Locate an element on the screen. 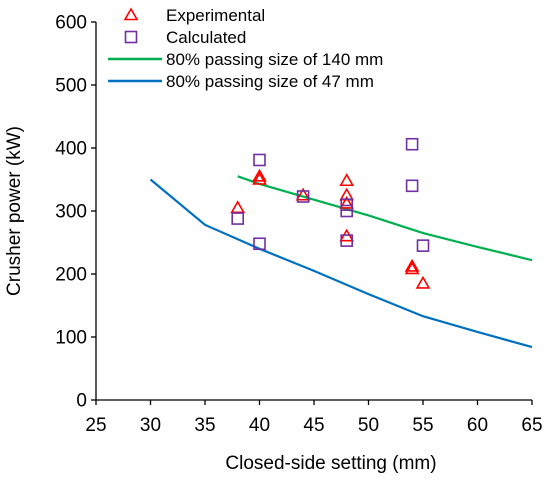  x-tick-label: 25 is located at coordinates (95, 425).